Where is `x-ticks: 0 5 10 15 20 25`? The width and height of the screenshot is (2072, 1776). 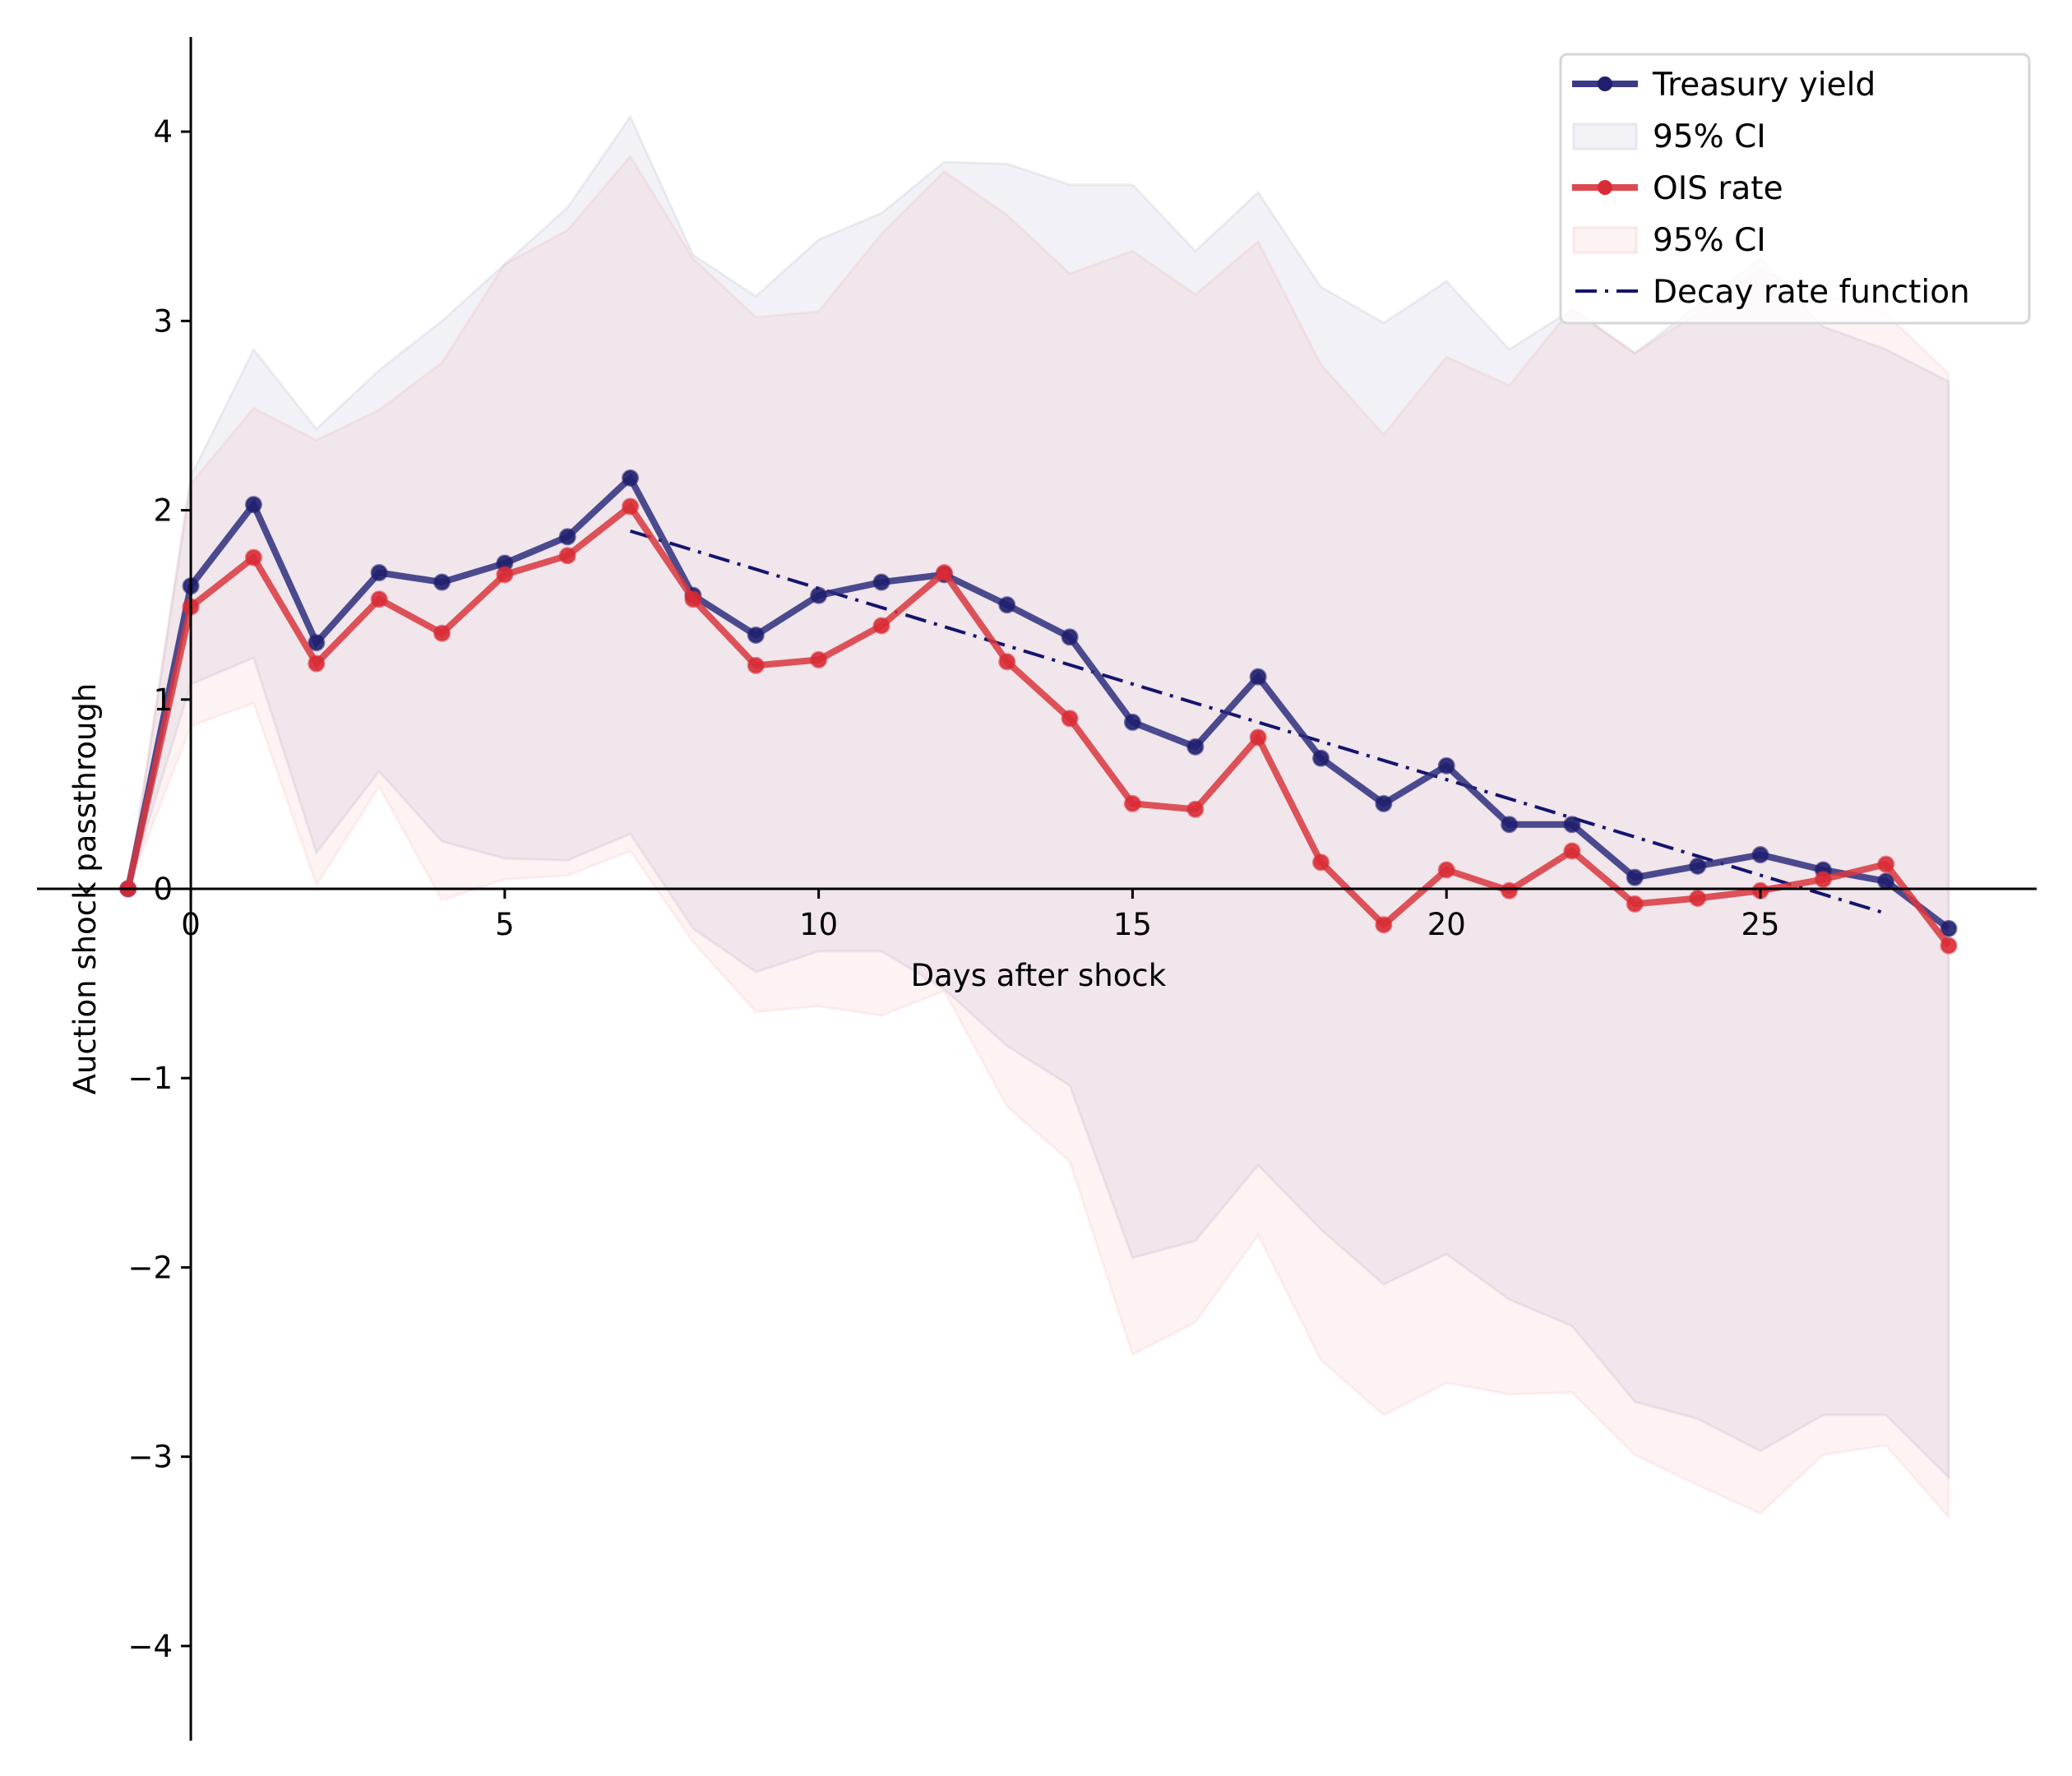 x-ticks: 0 5 10 15 20 25 is located at coordinates (980, 915).